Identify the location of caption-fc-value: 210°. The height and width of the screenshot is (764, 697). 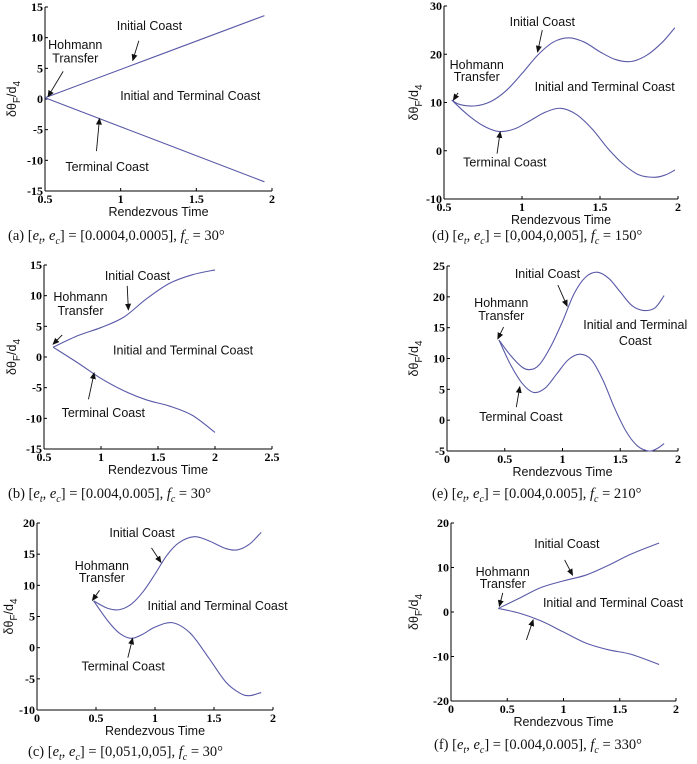
(627, 494).